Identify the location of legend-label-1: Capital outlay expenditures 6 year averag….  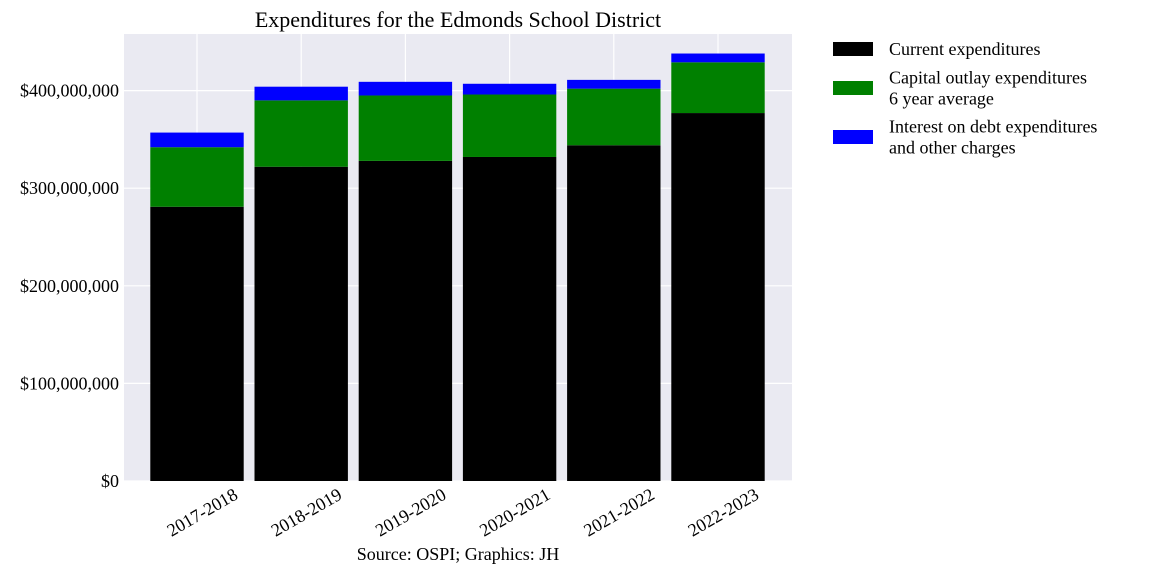
(988, 88).